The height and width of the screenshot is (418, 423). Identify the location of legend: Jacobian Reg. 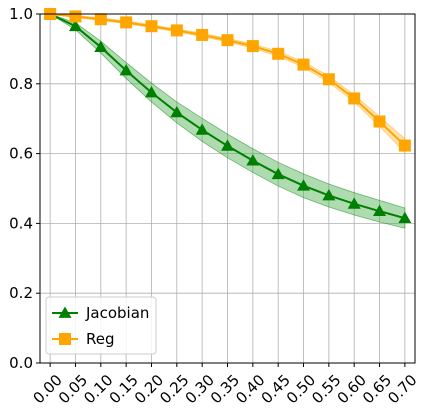
(101, 325).